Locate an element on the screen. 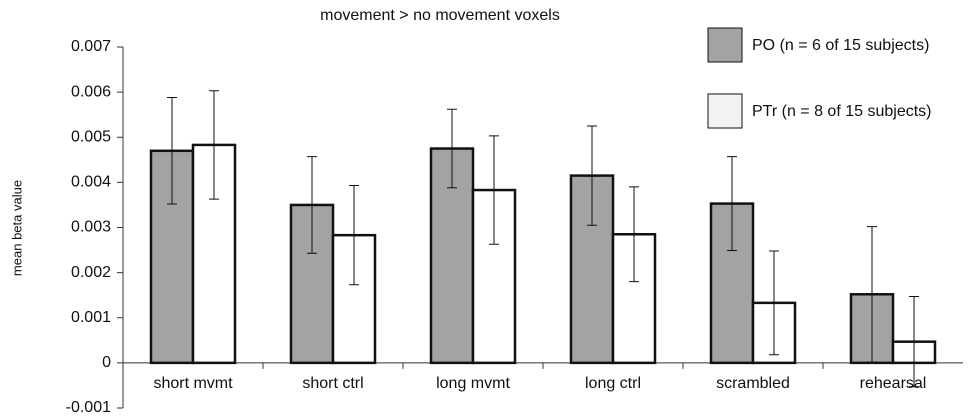  y-tick-label: 0.002 is located at coordinates (91, 272).